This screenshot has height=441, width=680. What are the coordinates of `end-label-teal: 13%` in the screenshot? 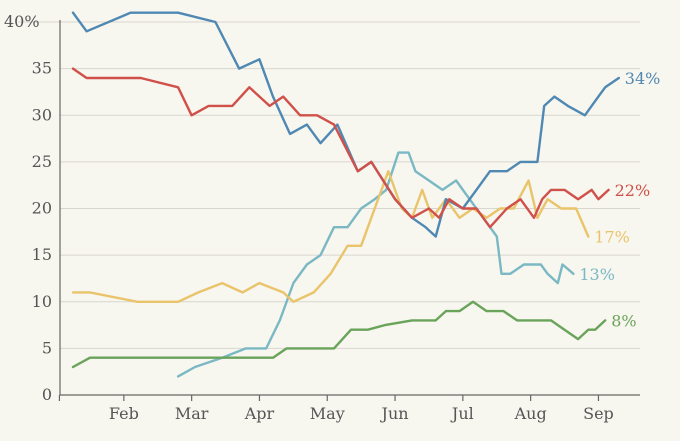 It's located at (597, 274).